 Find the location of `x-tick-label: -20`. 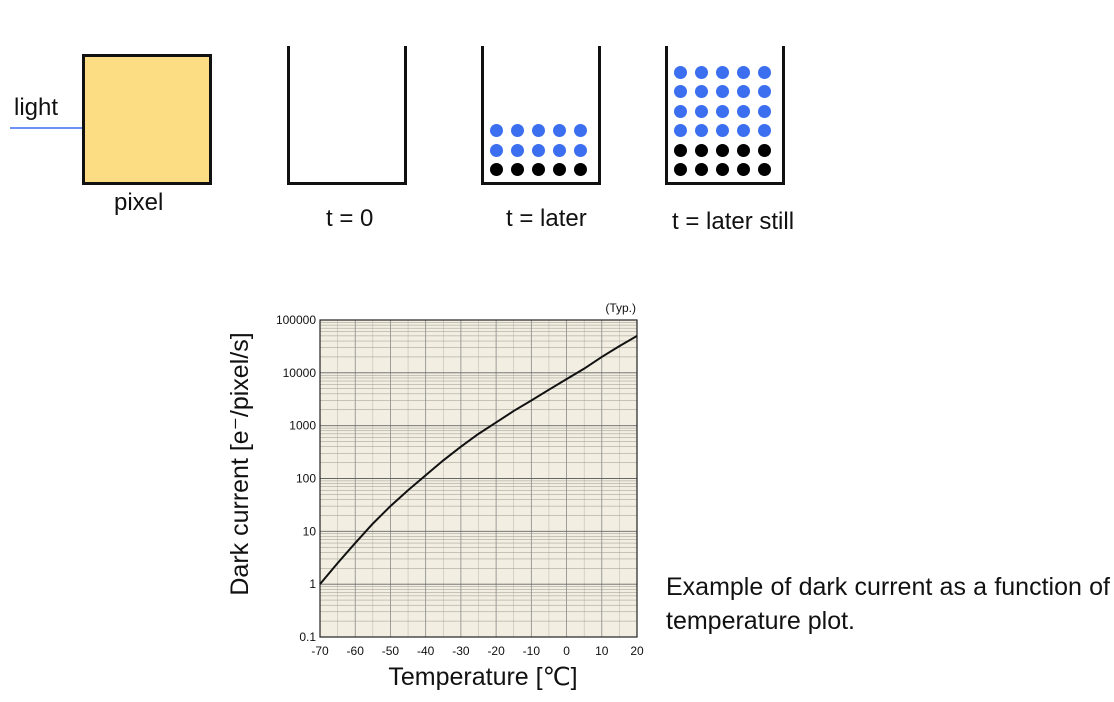

x-tick-label: -20 is located at coordinates (496, 651).